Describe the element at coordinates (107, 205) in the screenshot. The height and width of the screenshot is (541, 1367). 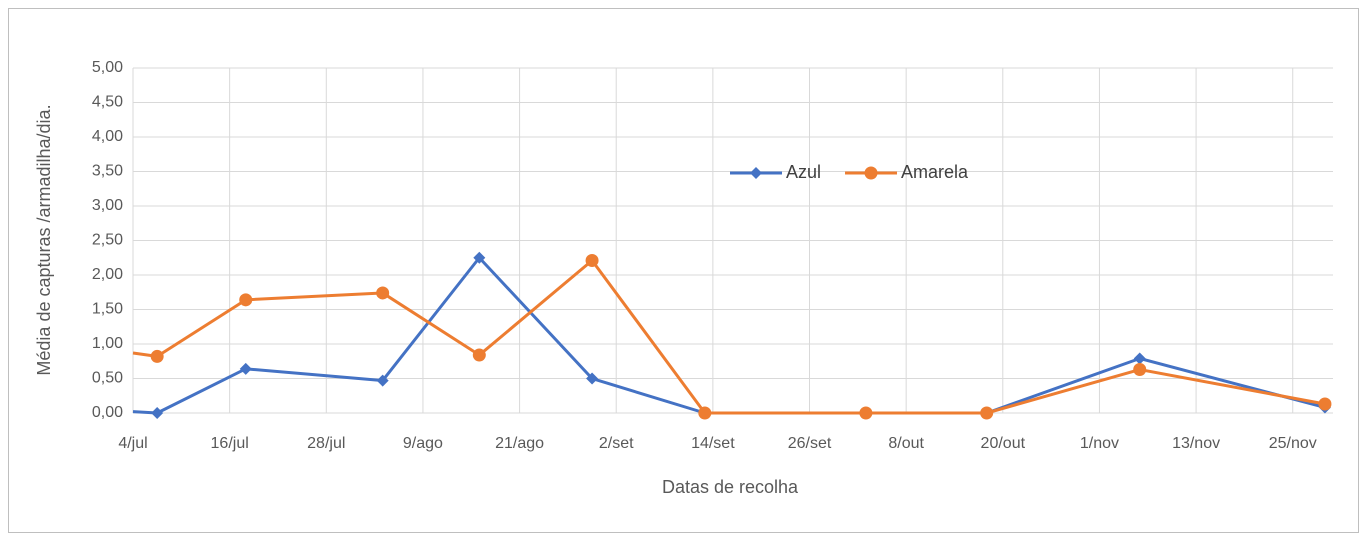
I see `y-tick-label: 3,00` at that location.